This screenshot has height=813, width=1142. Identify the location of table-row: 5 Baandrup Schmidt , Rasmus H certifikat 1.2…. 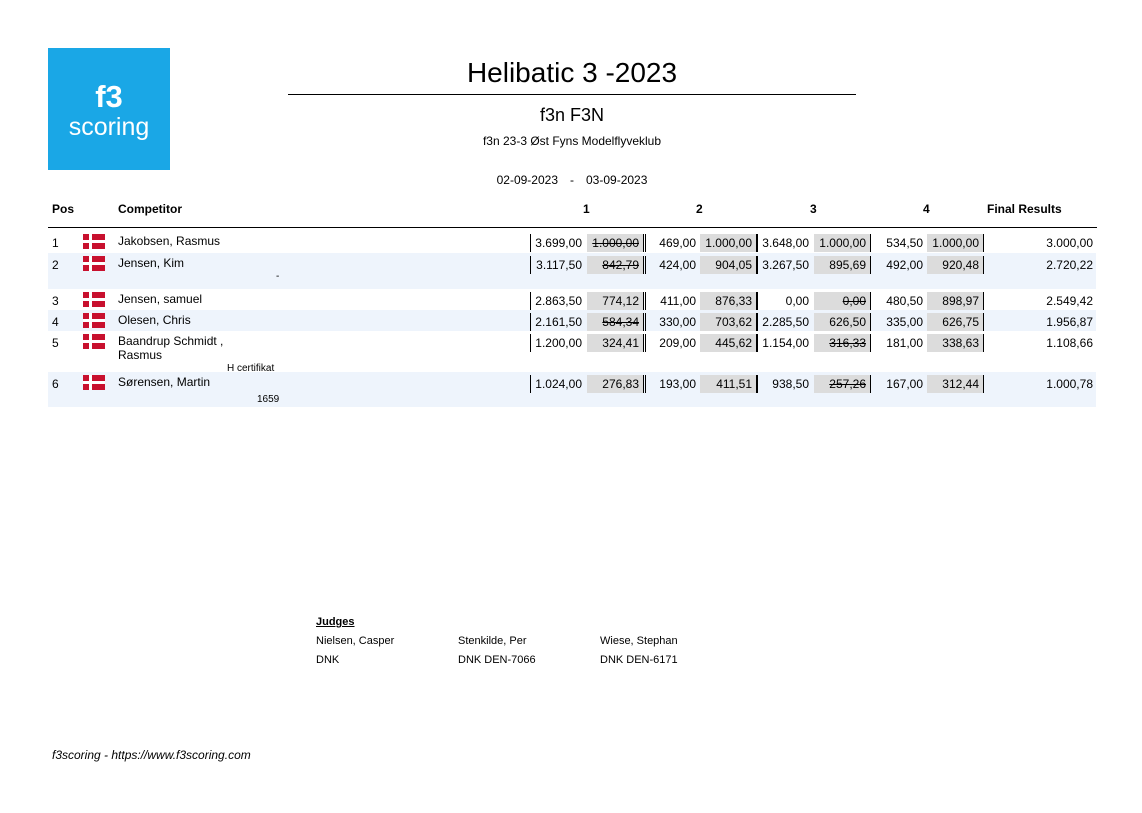
(572, 352).